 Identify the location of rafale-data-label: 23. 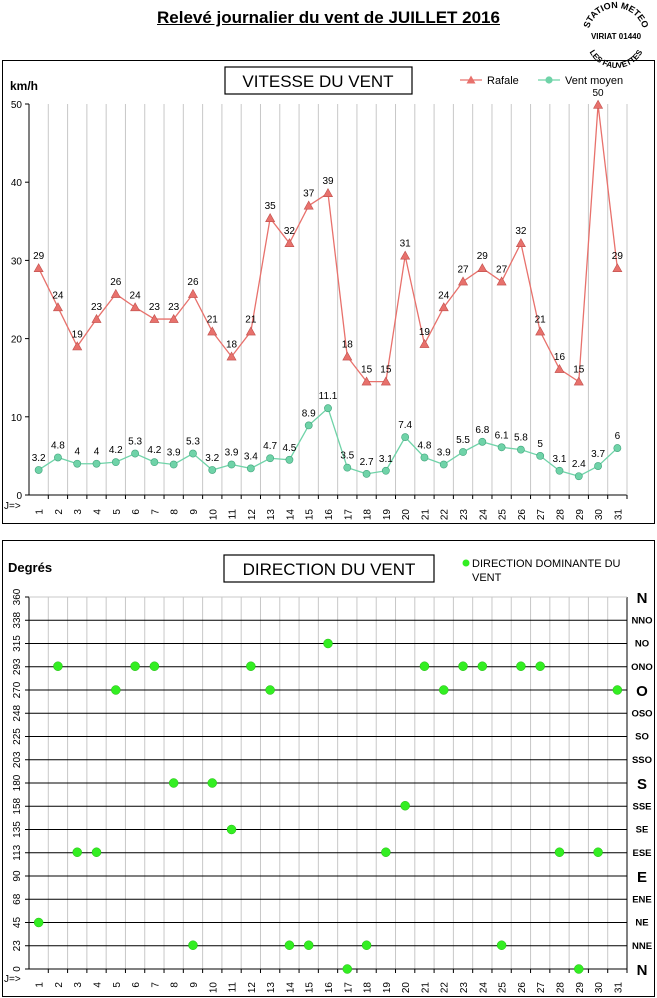
(155, 307).